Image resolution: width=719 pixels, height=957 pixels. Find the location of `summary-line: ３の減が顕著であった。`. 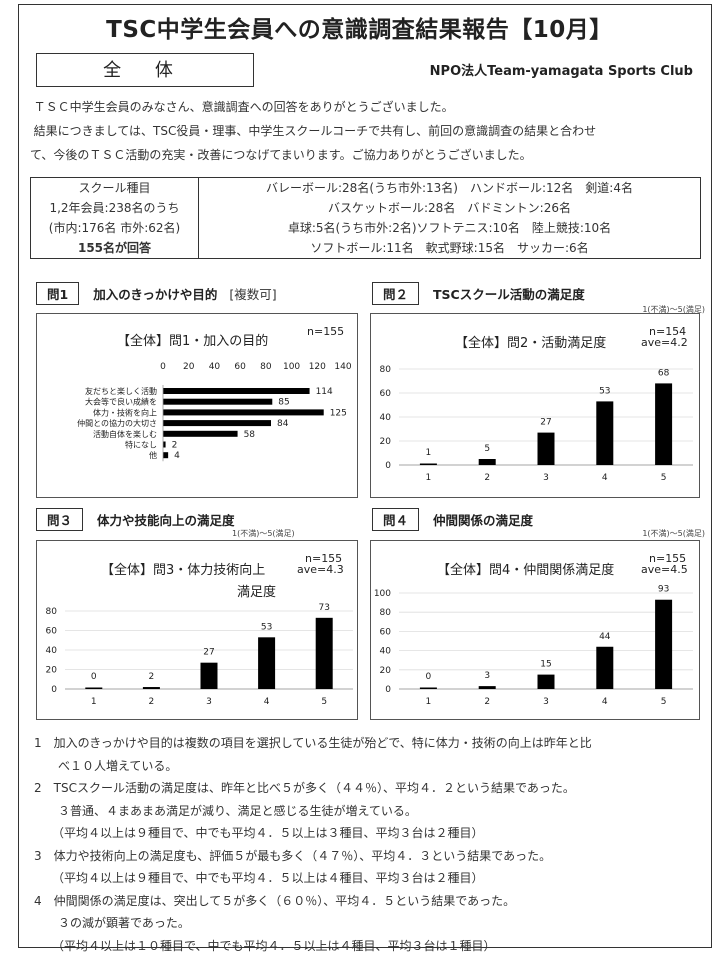

summary-line: ３の減が顕著であった。 is located at coordinates (369, 923).